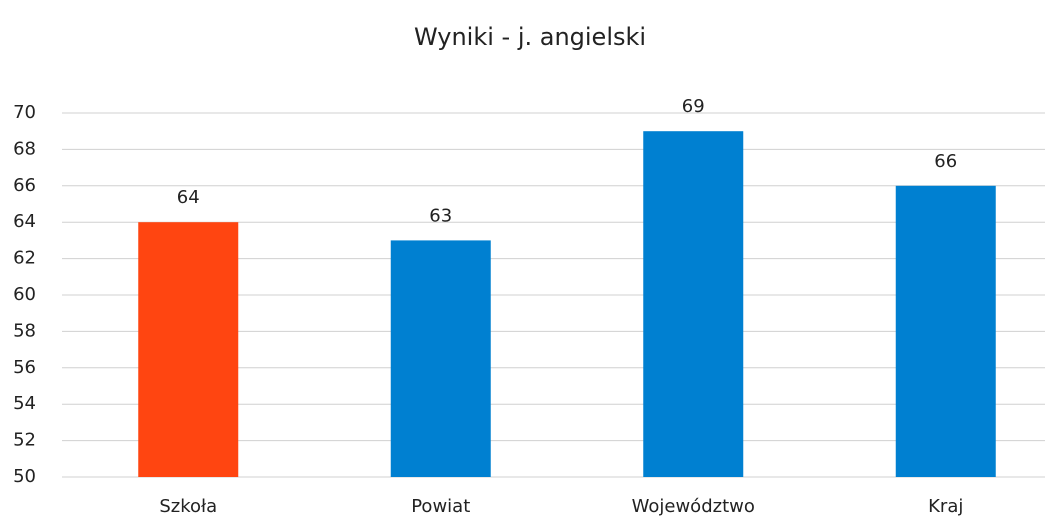 This screenshot has height=521, width=1057. I want to click on data-label: 69, so click(693, 106).